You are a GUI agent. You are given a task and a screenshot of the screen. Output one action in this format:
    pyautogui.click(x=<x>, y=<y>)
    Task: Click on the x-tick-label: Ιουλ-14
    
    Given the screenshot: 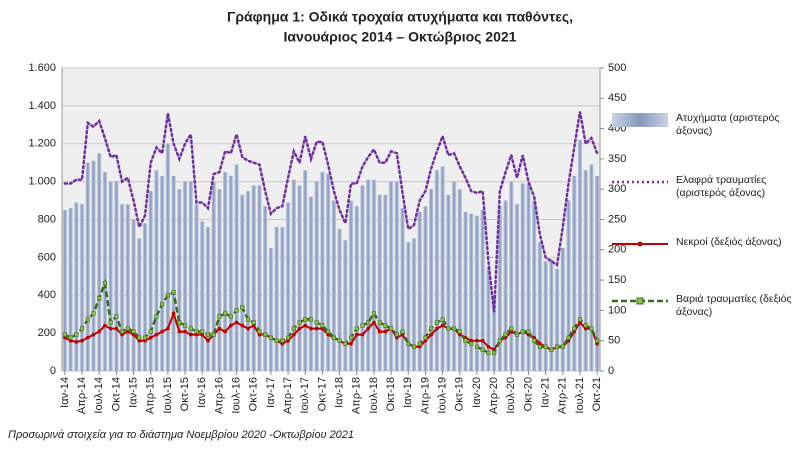 What is the action you would take?
    pyautogui.click(x=99, y=395)
    